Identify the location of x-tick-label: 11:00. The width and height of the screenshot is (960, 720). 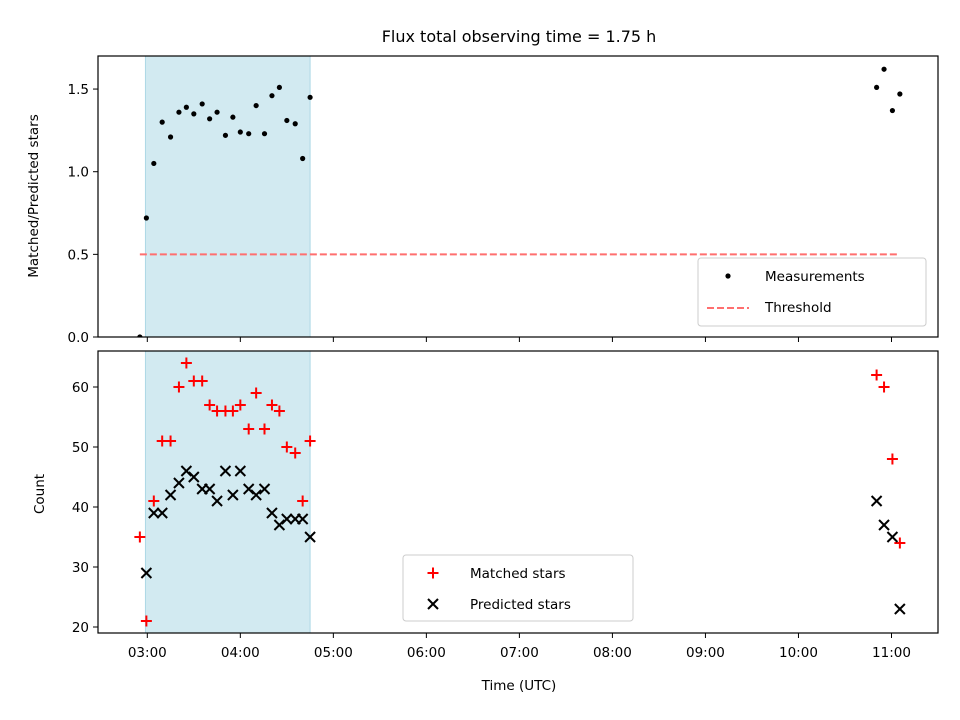
(891, 653).